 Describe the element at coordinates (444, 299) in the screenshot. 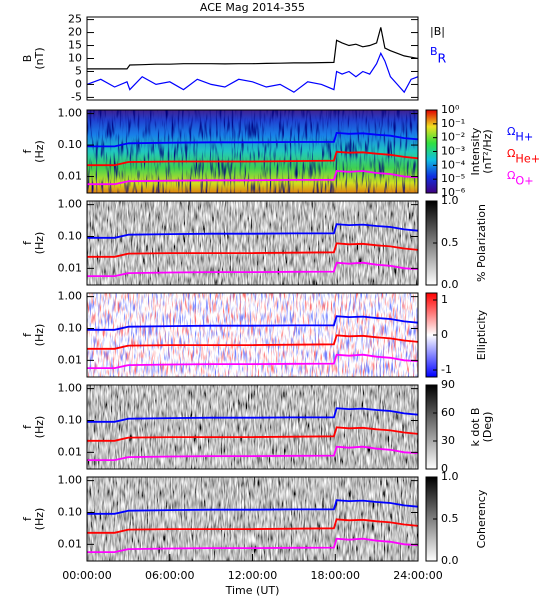

I see `colorbar-tick-label: 1` at that location.